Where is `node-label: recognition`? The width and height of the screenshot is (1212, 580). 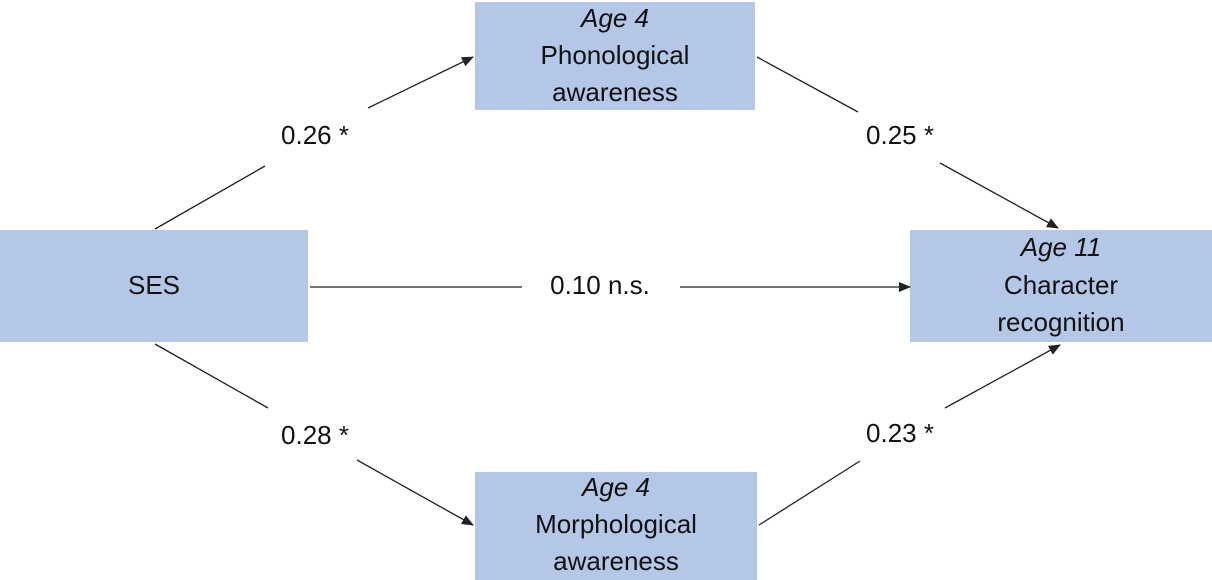 node-label: recognition is located at coordinates (1060, 322).